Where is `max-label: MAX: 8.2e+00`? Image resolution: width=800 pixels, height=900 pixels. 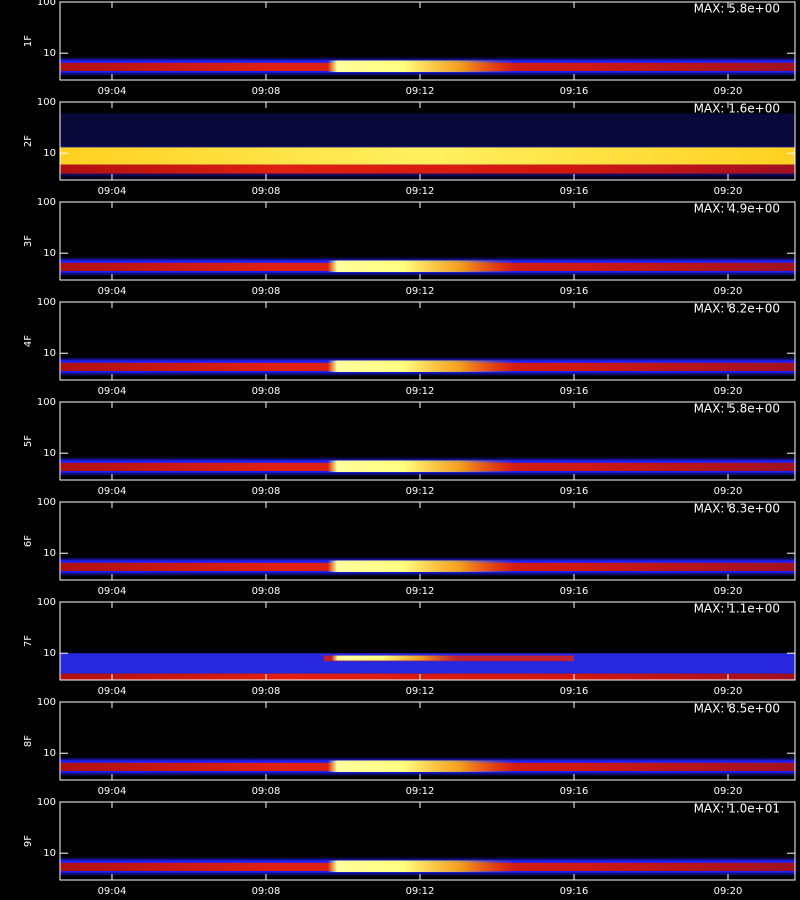 max-label: MAX: 8.2e+00 is located at coordinates (737, 309).